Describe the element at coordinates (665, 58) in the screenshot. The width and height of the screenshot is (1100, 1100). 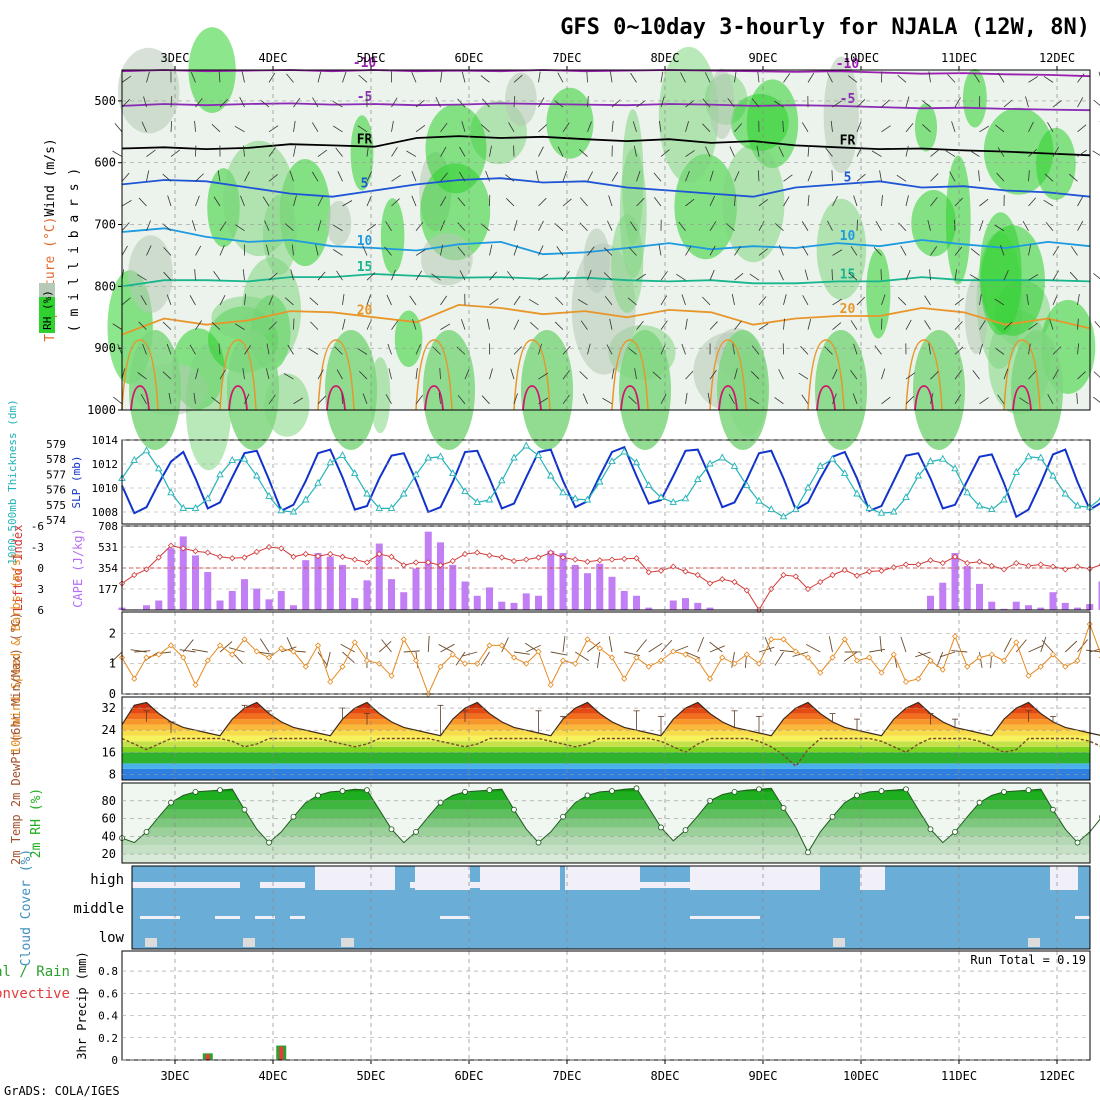
I see `x-tick-label-top: 8DEC` at that location.